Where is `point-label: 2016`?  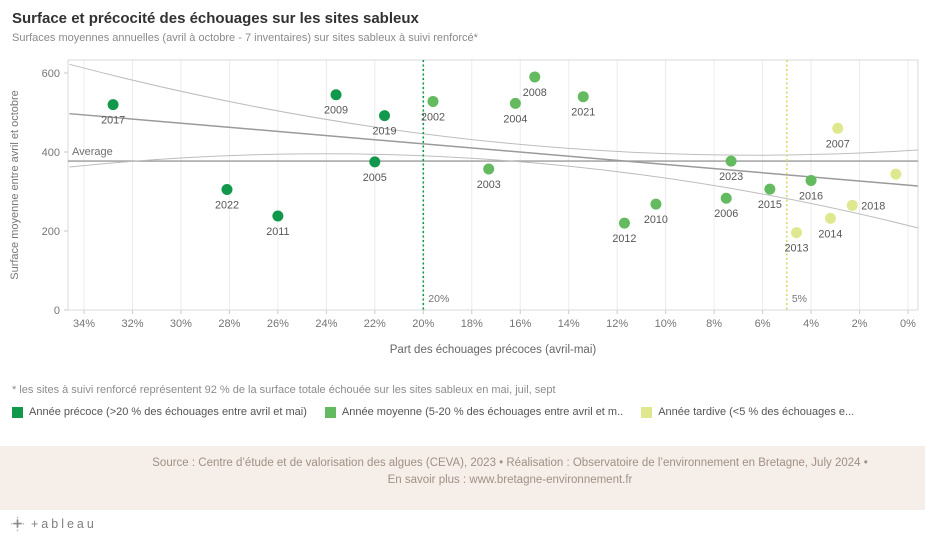 point-label: 2016 is located at coordinates (811, 196).